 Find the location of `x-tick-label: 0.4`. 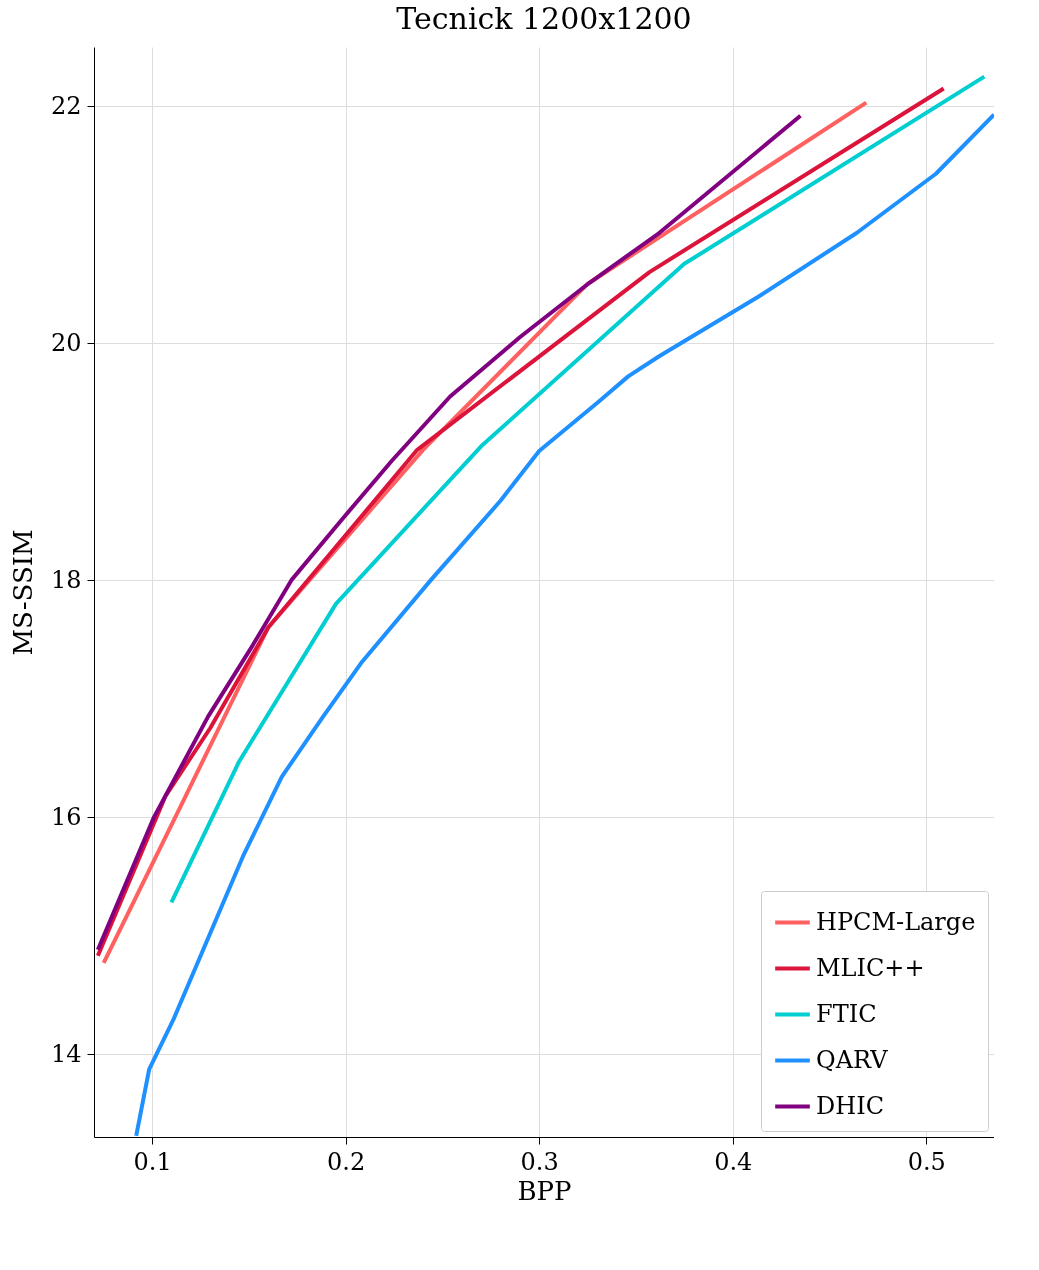

x-tick-label: 0.4 is located at coordinates (733, 1161).